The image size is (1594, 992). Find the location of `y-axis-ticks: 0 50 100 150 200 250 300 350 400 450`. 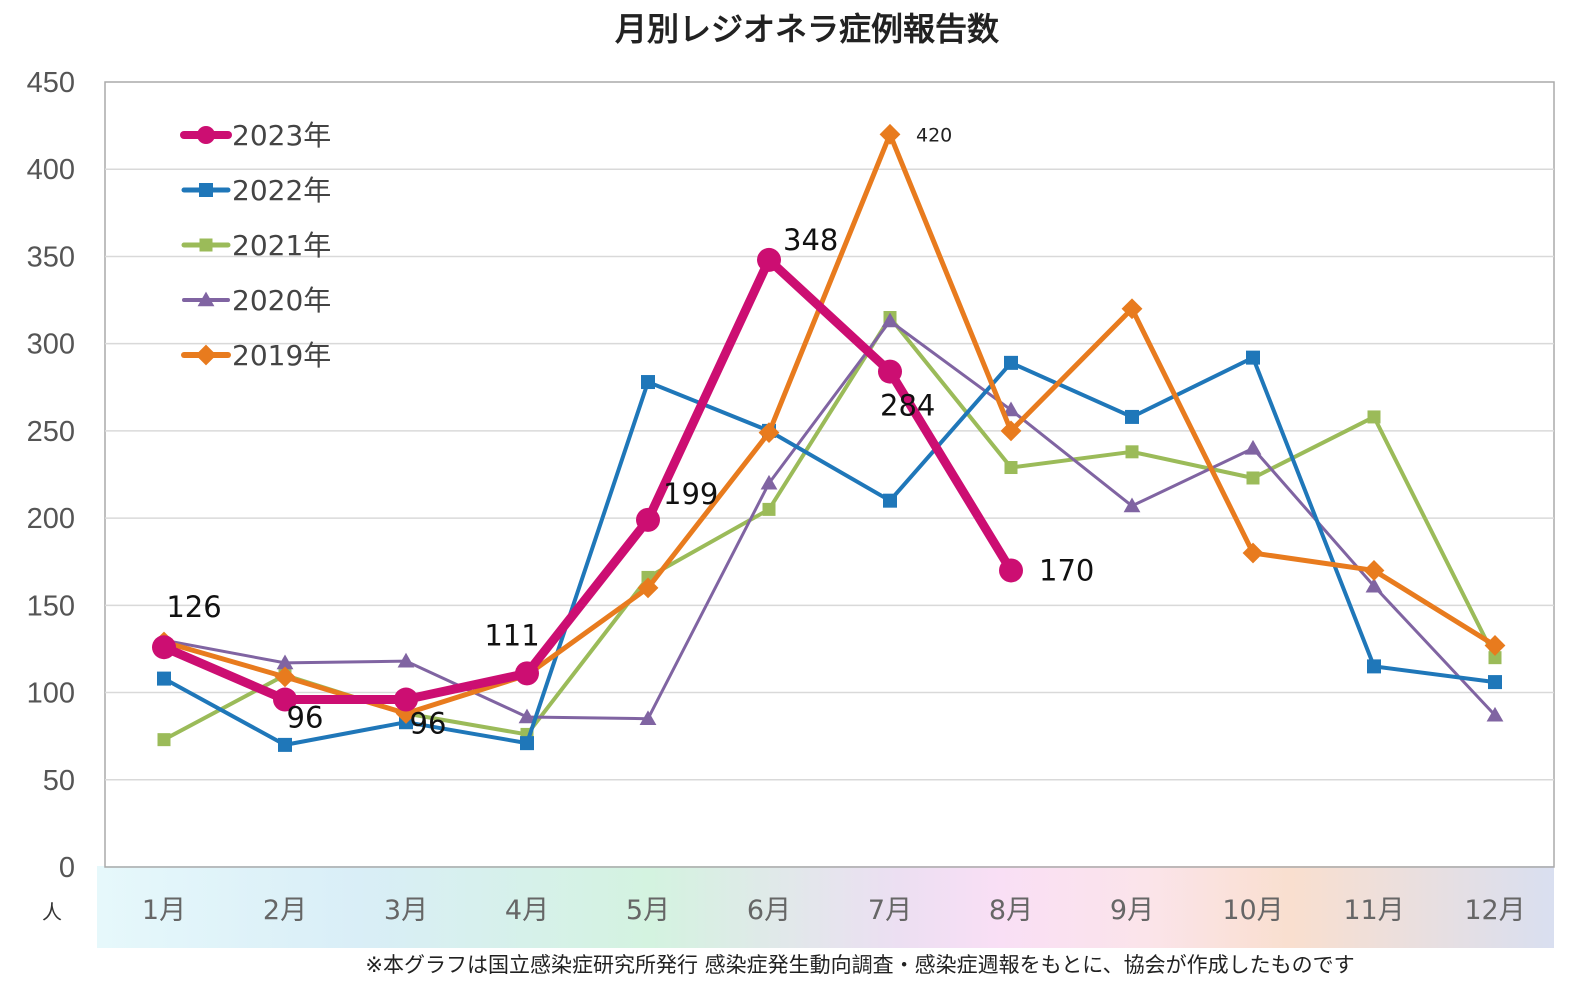

y-axis-ticks: 0 50 100 150 200 250 300 350 400 450 is located at coordinates (51, 475).